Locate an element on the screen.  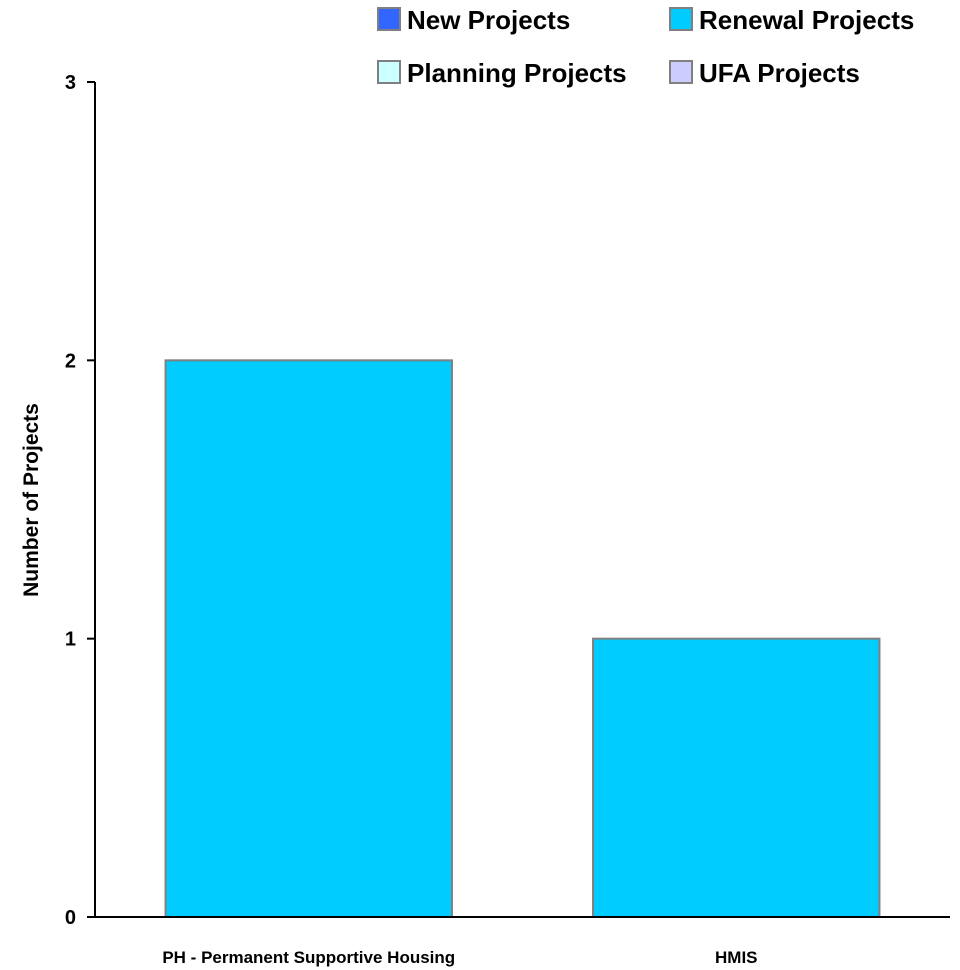
y-tick-label: 3 is located at coordinates (70, 83).